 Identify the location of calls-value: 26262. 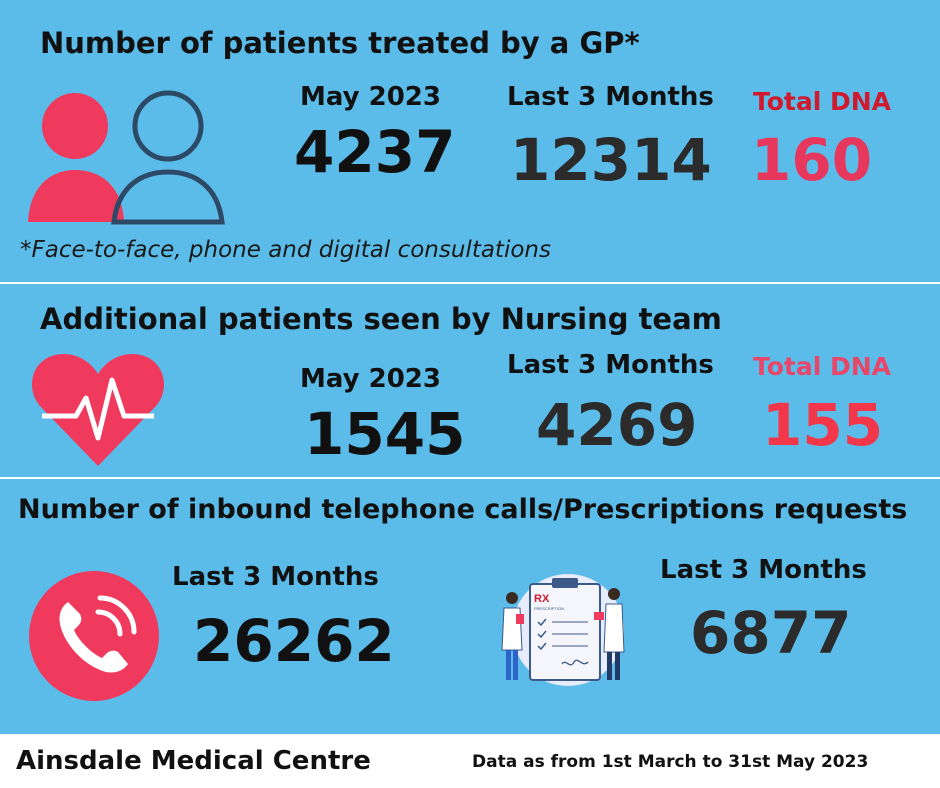
(294, 641).